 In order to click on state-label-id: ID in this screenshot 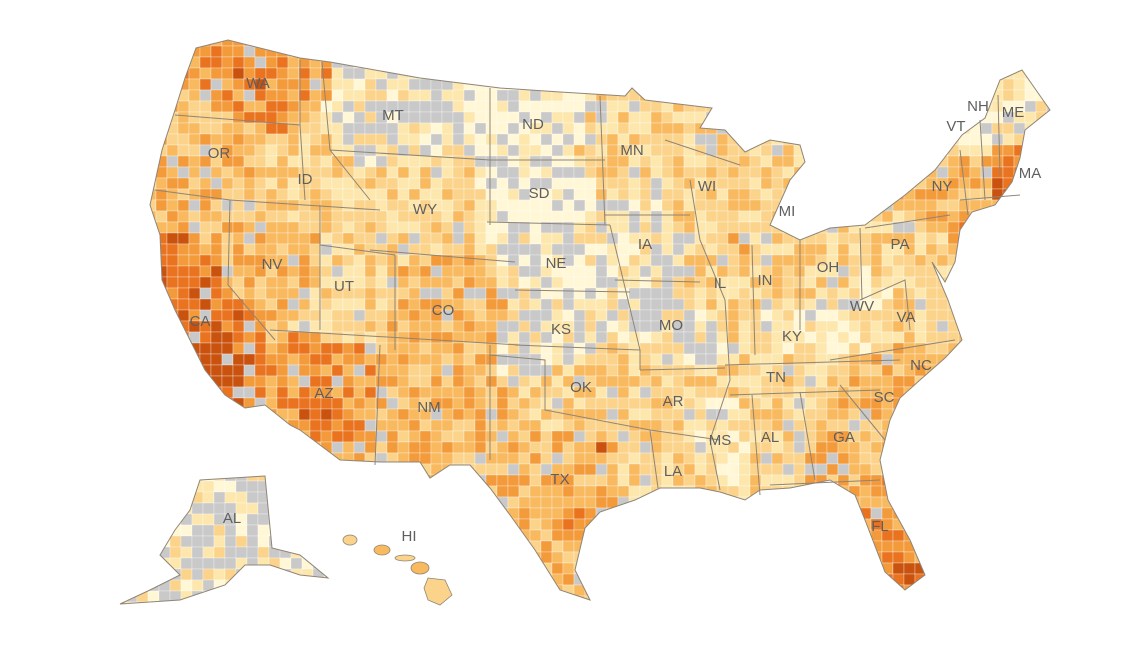, I will do `click(305, 179)`.